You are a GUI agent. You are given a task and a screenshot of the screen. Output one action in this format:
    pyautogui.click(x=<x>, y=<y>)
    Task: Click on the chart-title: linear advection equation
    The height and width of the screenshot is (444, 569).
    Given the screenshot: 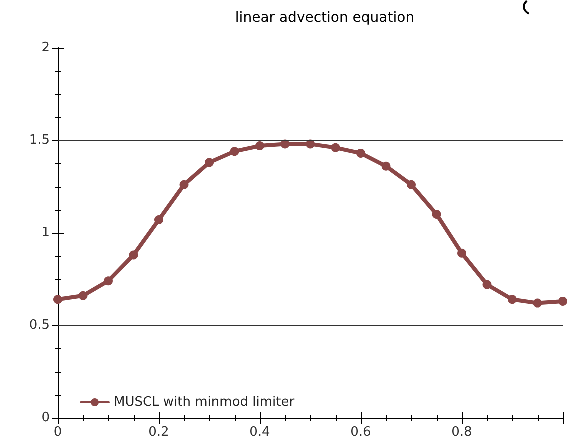 What is the action you would take?
    pyautogui.click(x=325, y=18)
    